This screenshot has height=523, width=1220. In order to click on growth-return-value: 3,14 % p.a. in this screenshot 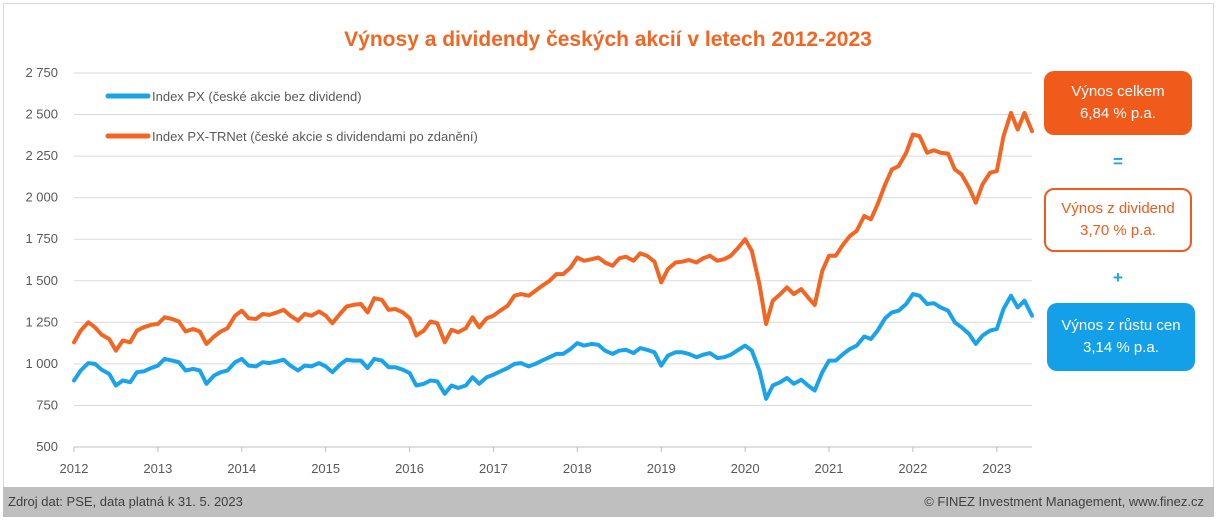, I will do `click(1121, 347)`.